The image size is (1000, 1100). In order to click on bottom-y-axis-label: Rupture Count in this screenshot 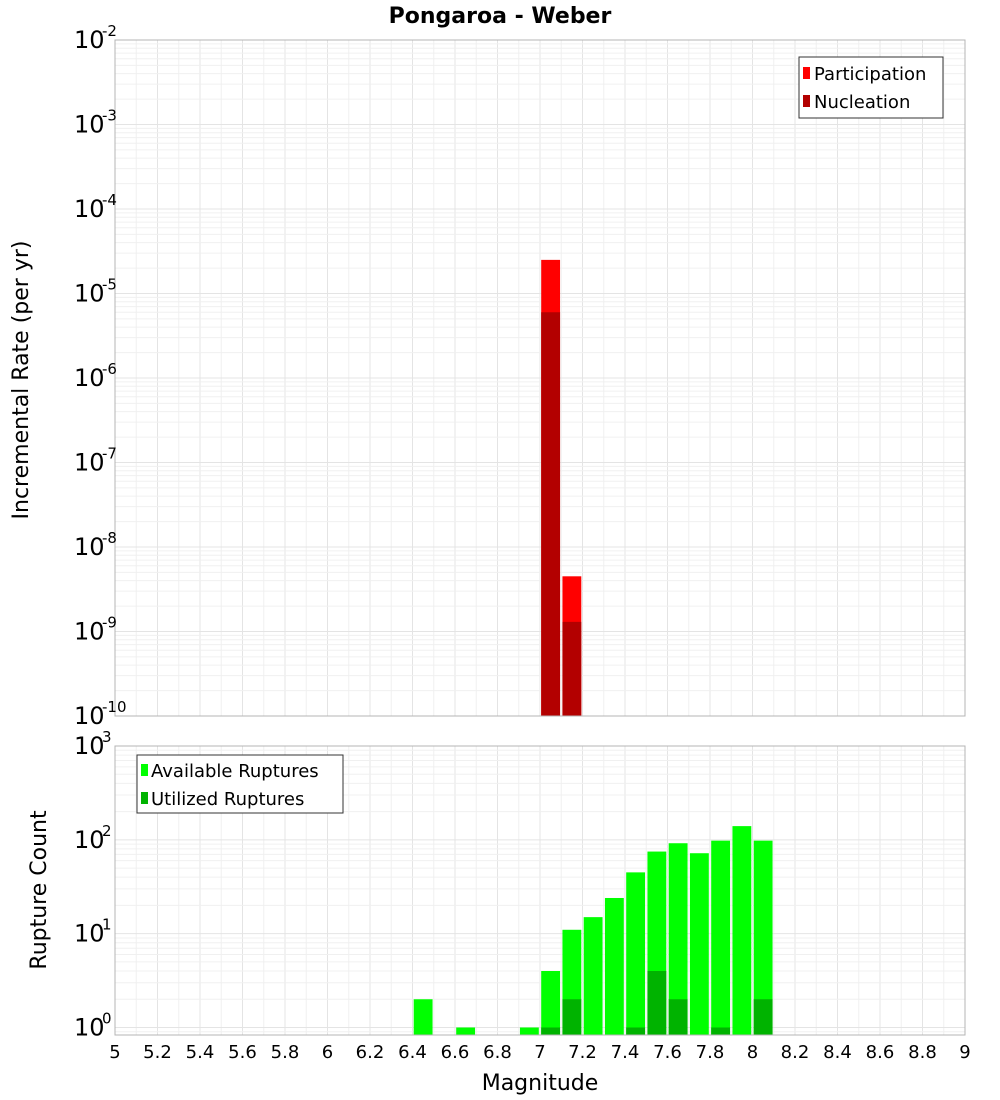, I will do `click(39, 890)`.